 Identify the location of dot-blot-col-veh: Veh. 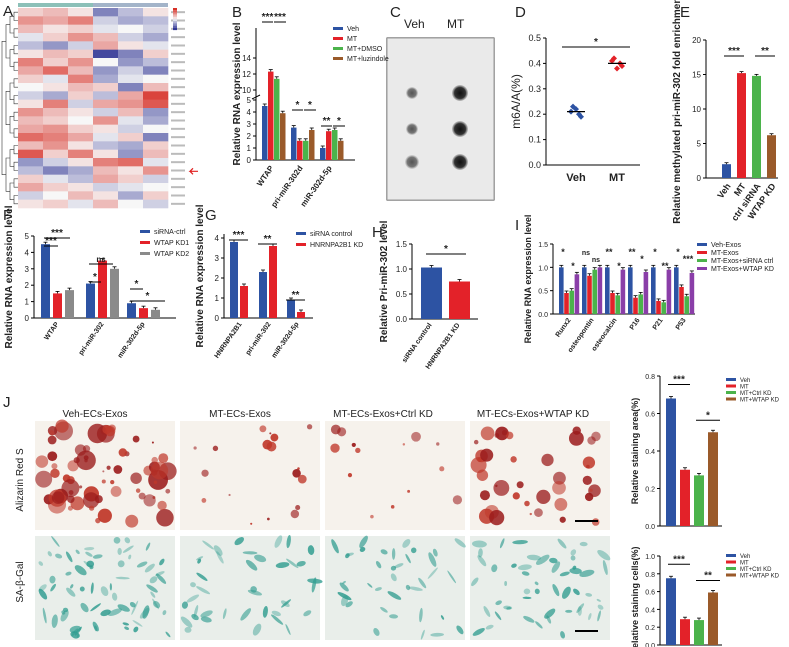
(414, 24).